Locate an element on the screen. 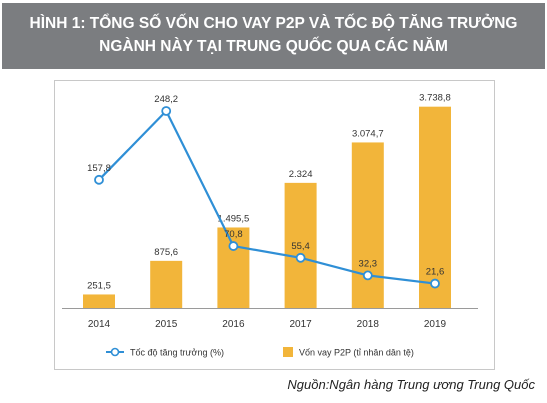  figure-title-line-2: NGÀNH NÀY TẠI TRUNG QUỐC QUA CÁC NĂM is located at coordinates (273, 46).